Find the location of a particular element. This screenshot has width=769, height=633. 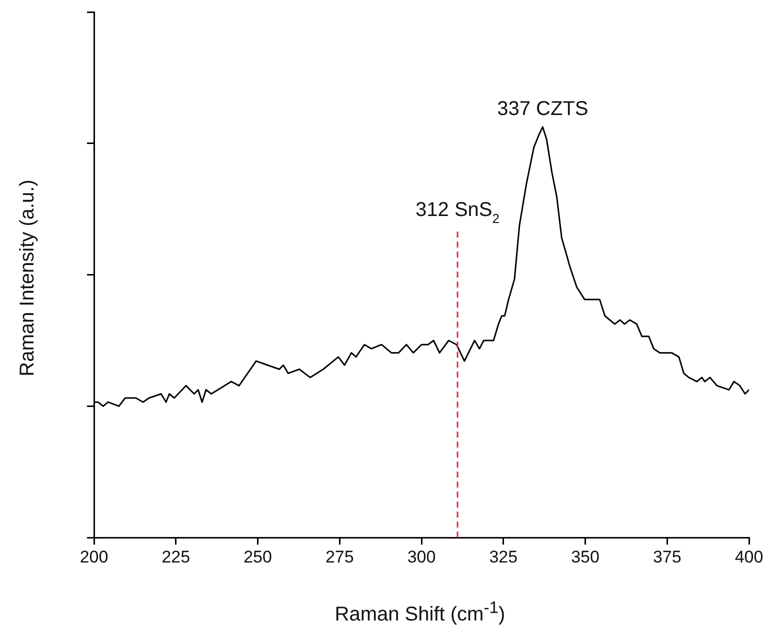

x-tick-label: 225 is located at coordinates (176, 556).